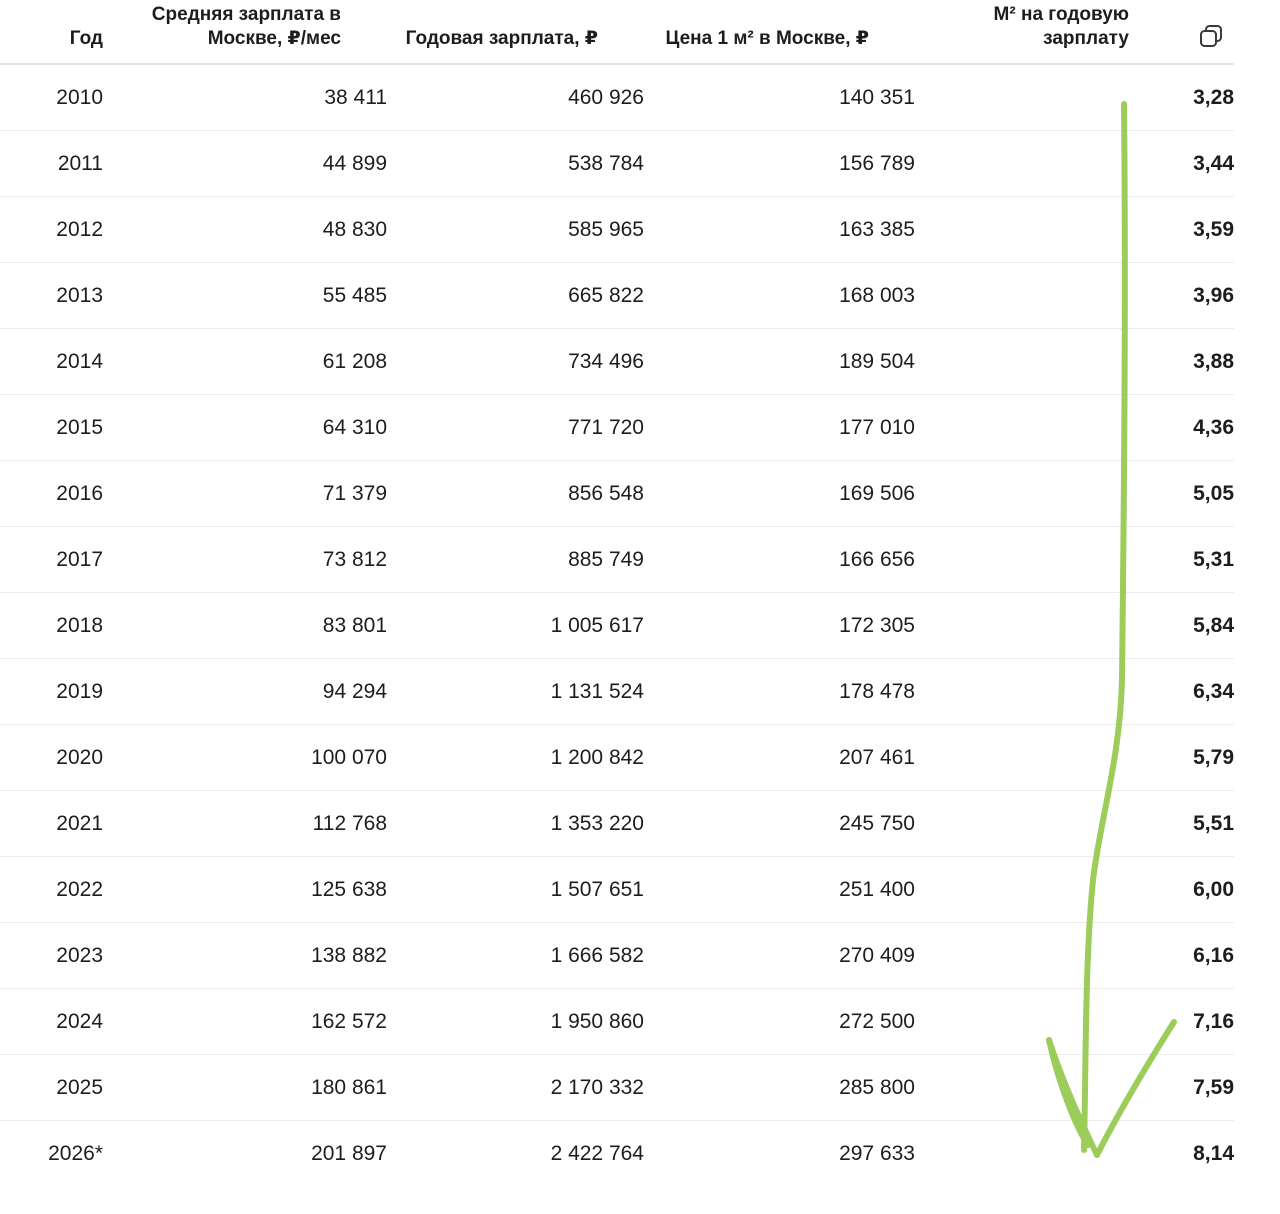 Image resolution: width=1280 pixels, height=1214 pixels. Describe the element at coordinates (1213, 1153) in the screenshot. I see `cell-m2-per-year: 8,14` at that location.